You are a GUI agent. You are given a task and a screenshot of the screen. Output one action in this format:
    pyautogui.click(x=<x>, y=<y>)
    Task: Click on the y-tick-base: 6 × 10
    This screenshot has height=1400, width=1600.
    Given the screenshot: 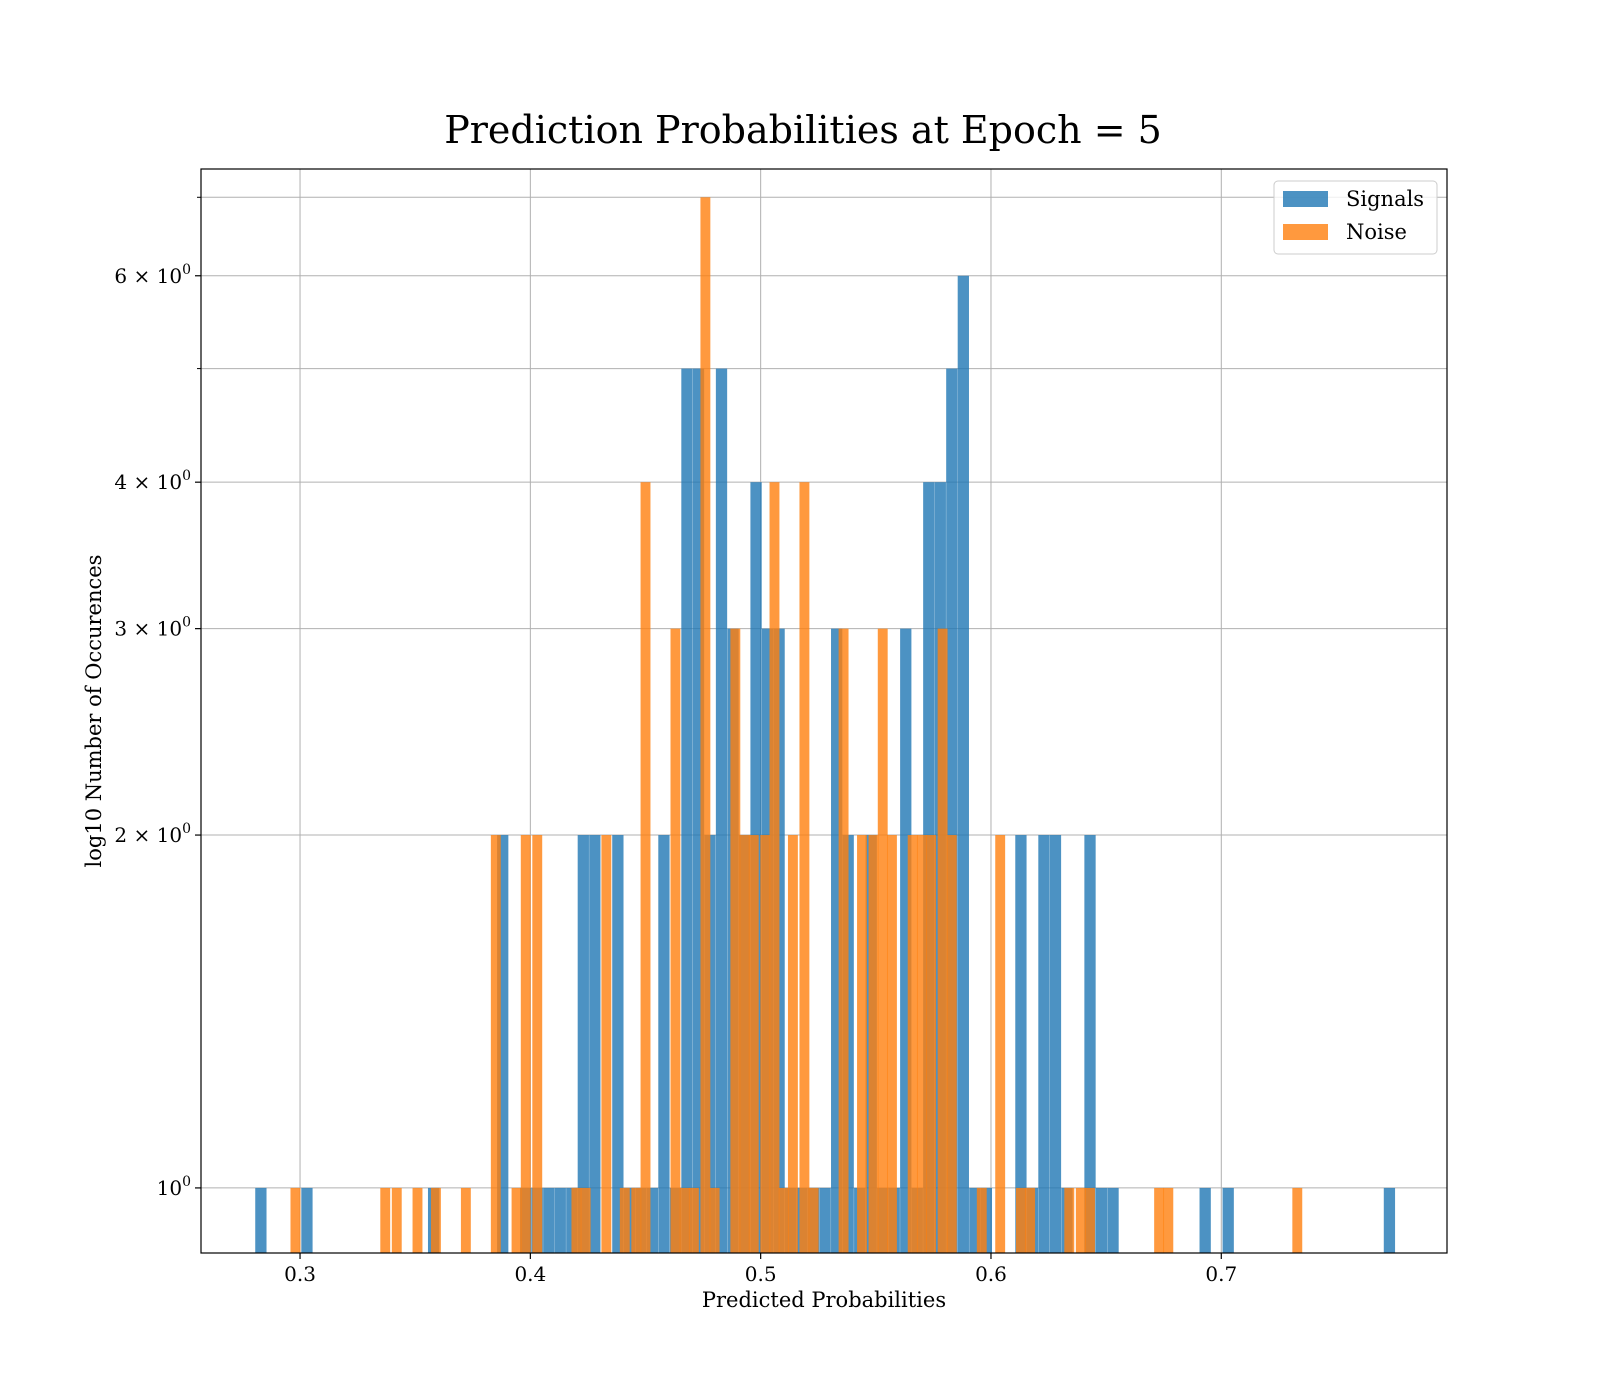 What is the action you would take?
    pyautogui.click(x=148, y=276)
    